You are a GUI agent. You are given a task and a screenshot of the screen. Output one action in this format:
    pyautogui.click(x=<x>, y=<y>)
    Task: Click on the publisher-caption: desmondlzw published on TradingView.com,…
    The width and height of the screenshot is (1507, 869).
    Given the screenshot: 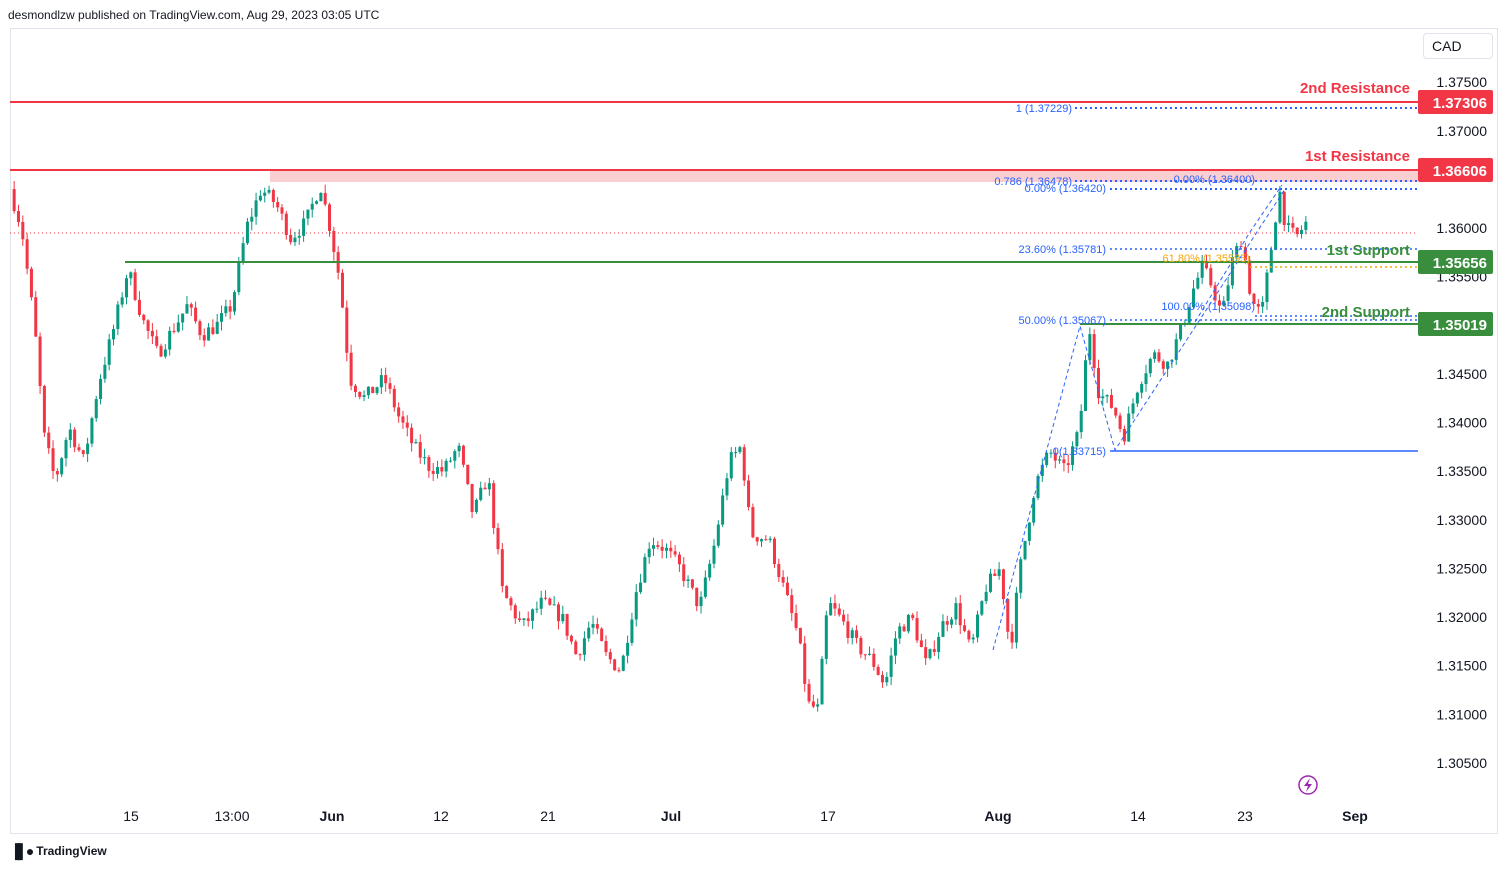 What is the action you would take?
    pyautogui.click(x=194, y=15)
    